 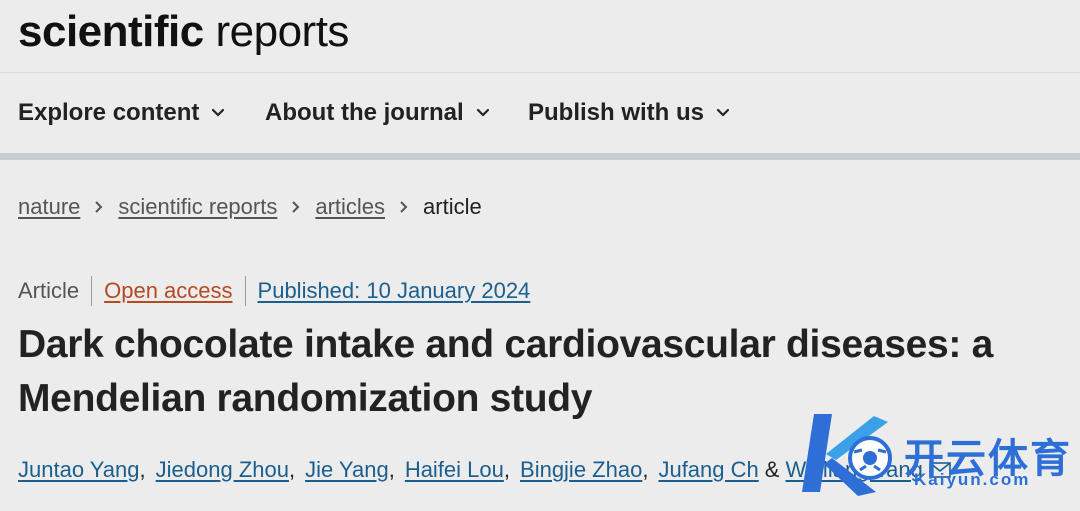 What do you see at coordinates (111, 31) in the screenshot?
I see `logo-bold: scientific` at bounding box center [111, 31].